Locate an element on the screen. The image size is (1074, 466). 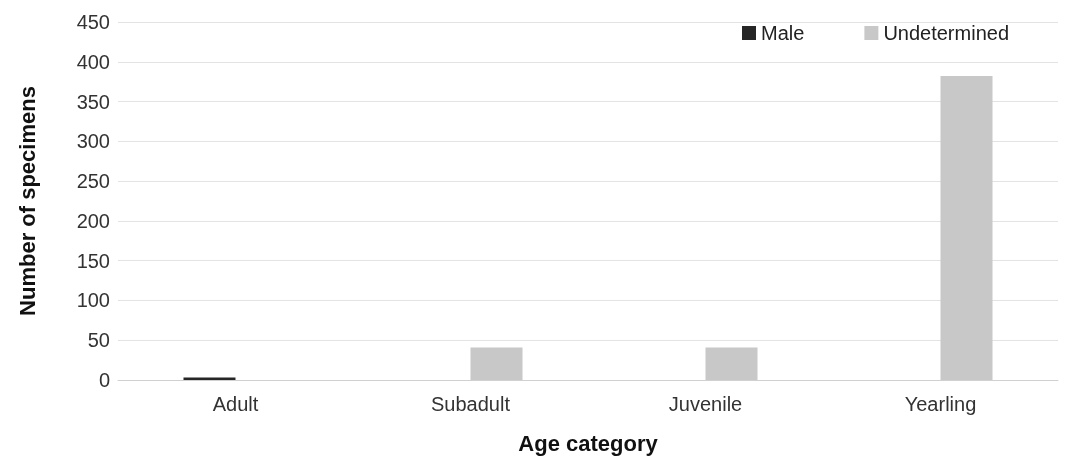
x-axis-title: Age category is located at coordinates (588, 443).